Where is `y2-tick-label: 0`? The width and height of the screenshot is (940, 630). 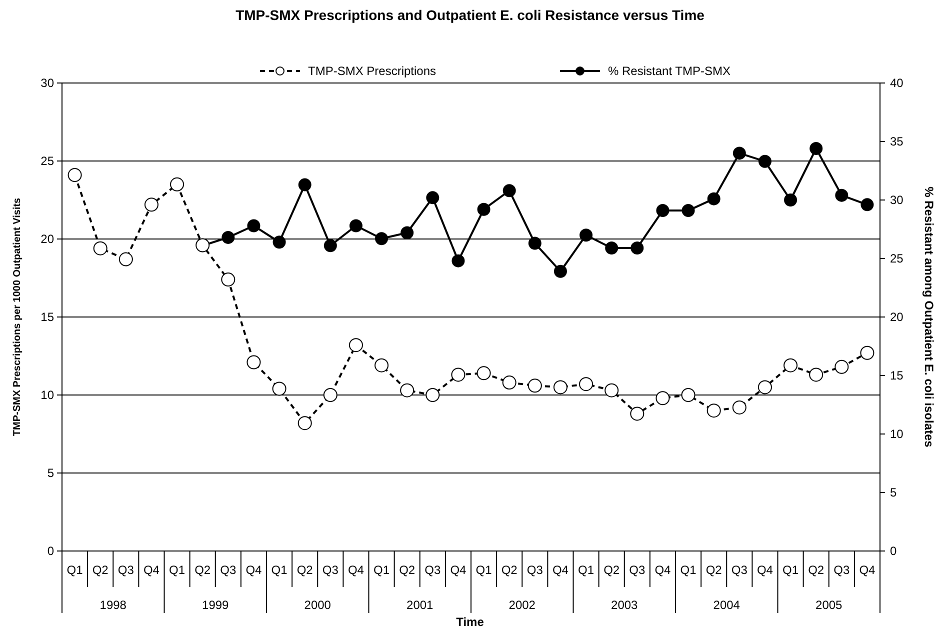 y2-tick-label: 0 is located at coordinates (893, 551).